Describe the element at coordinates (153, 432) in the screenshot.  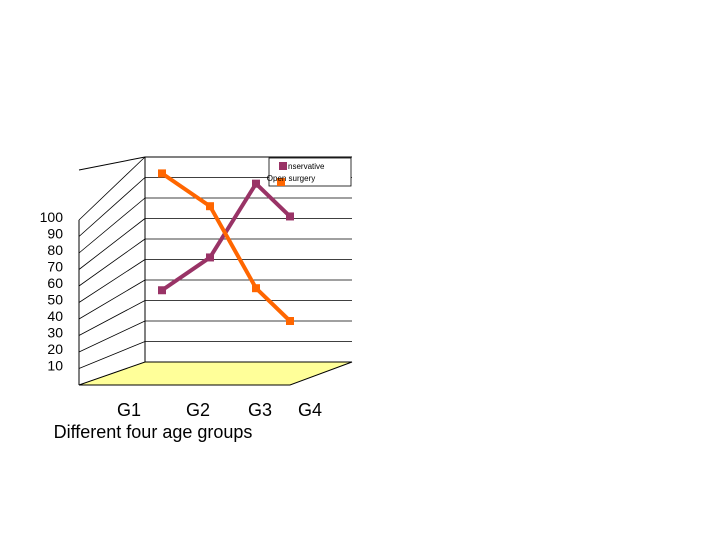
I see `x-axis-label: Different four age groups` at that location.